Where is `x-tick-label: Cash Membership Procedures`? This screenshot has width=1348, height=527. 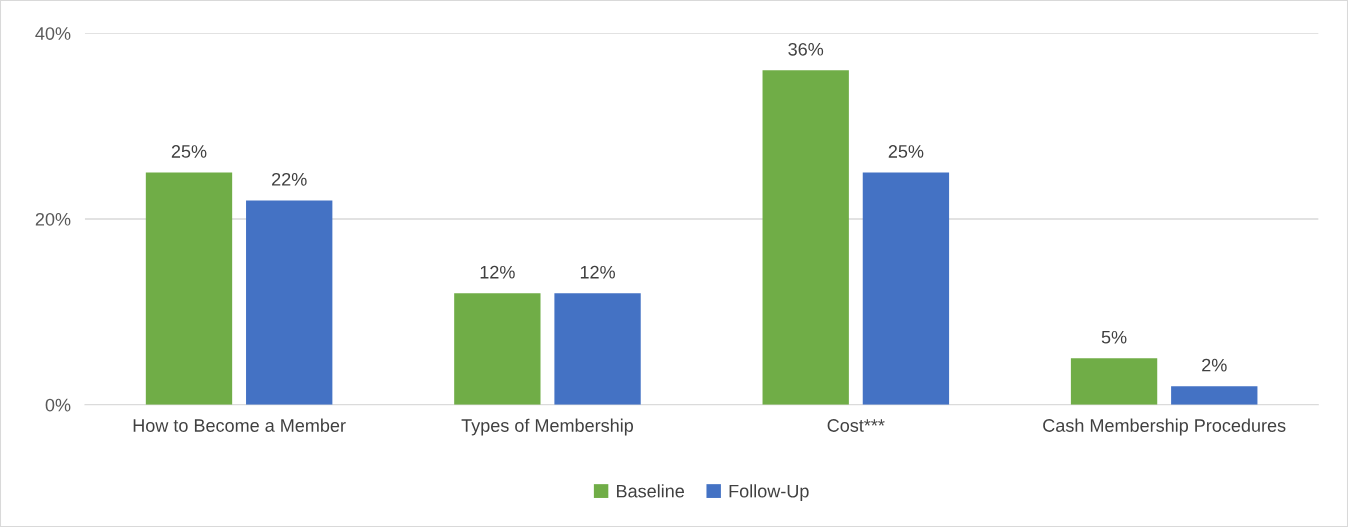
x-tick-label: Cash Membership Procedures is located at coordinates (1164, 427).